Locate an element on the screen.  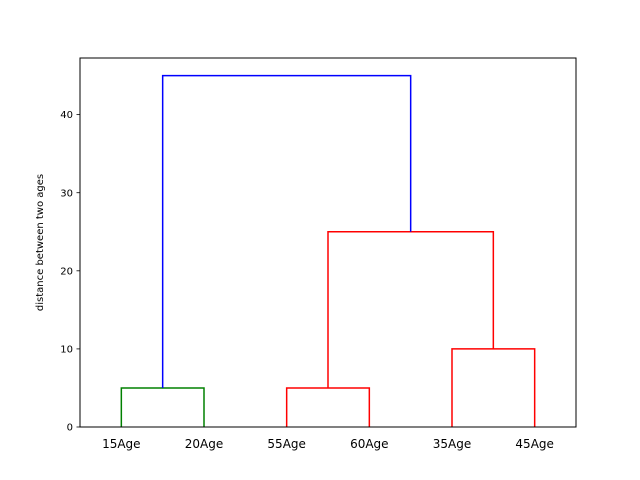
leaf-label: 45Age is located at coordinates (534, 444).